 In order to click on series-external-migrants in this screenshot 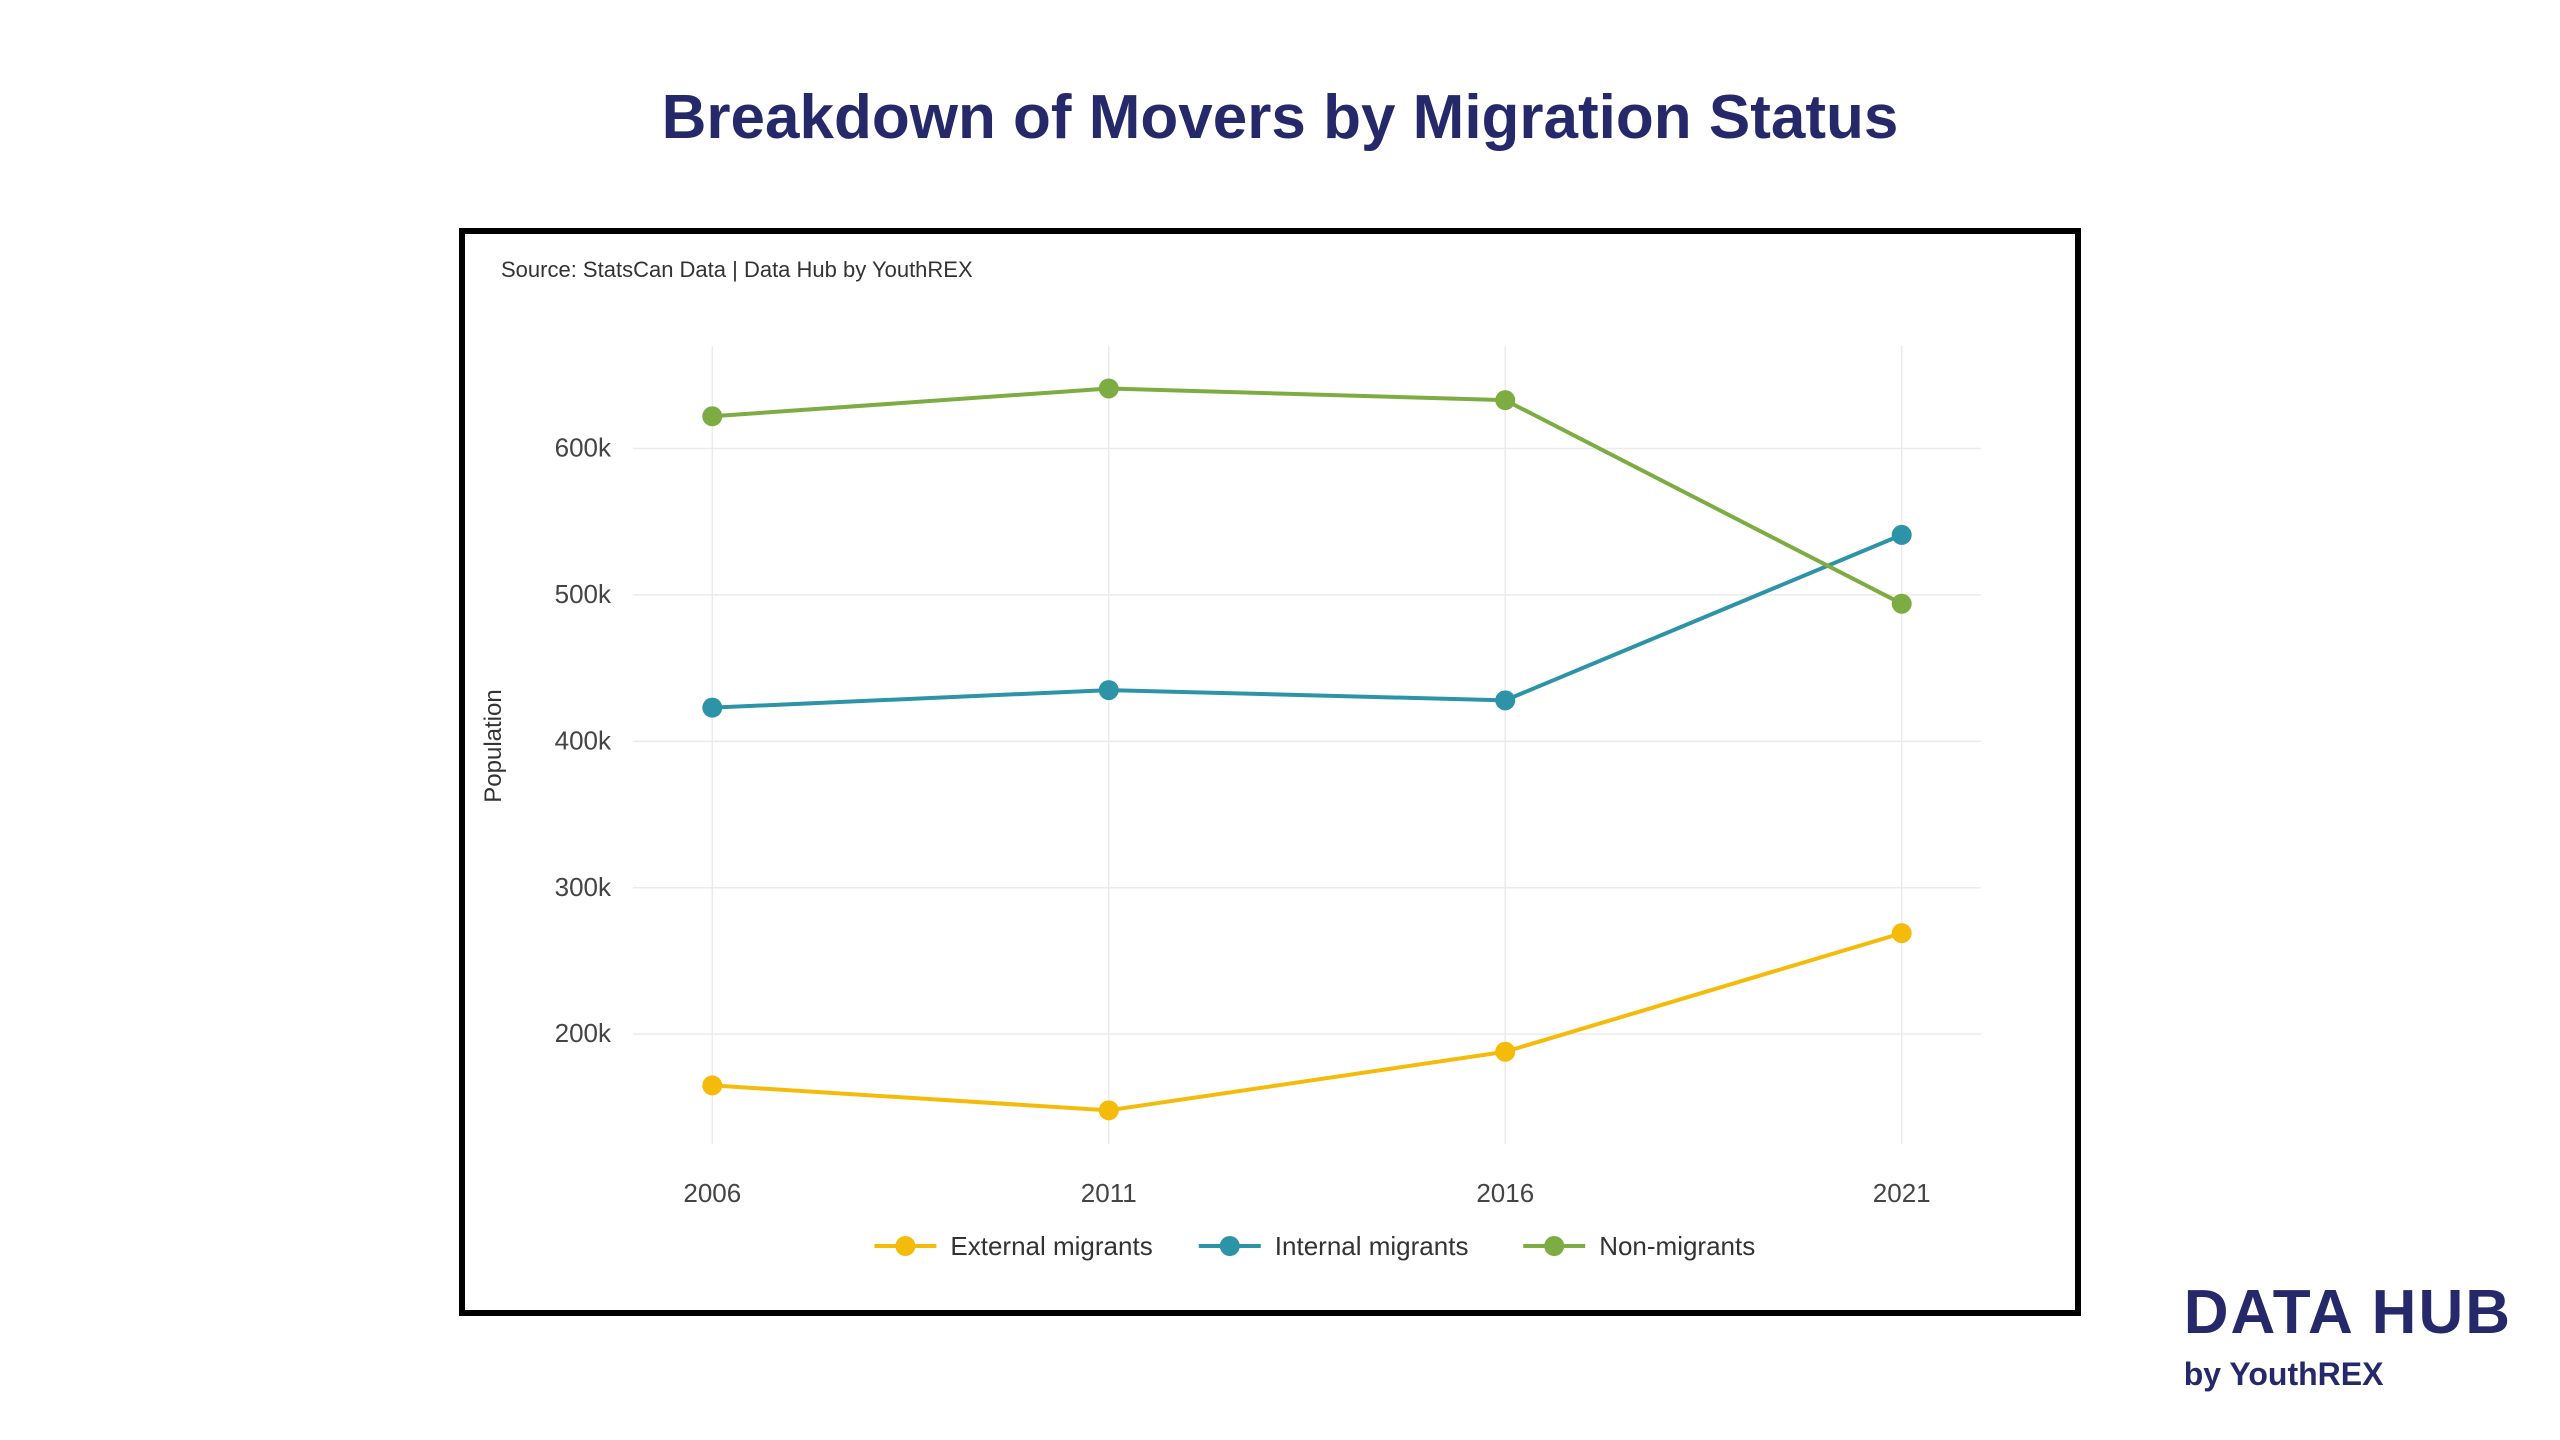, I will do `click(1307, 1022)`.